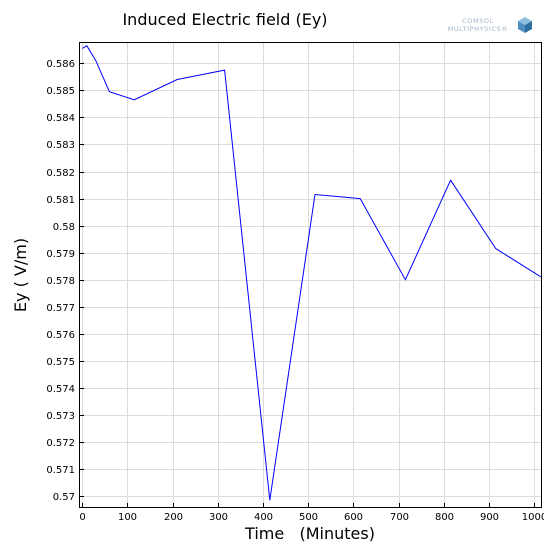  Describe the element at coordinates (224, 19) in the screenshot. I see `chart-title: Induced Electric field (Ey)` at that location.